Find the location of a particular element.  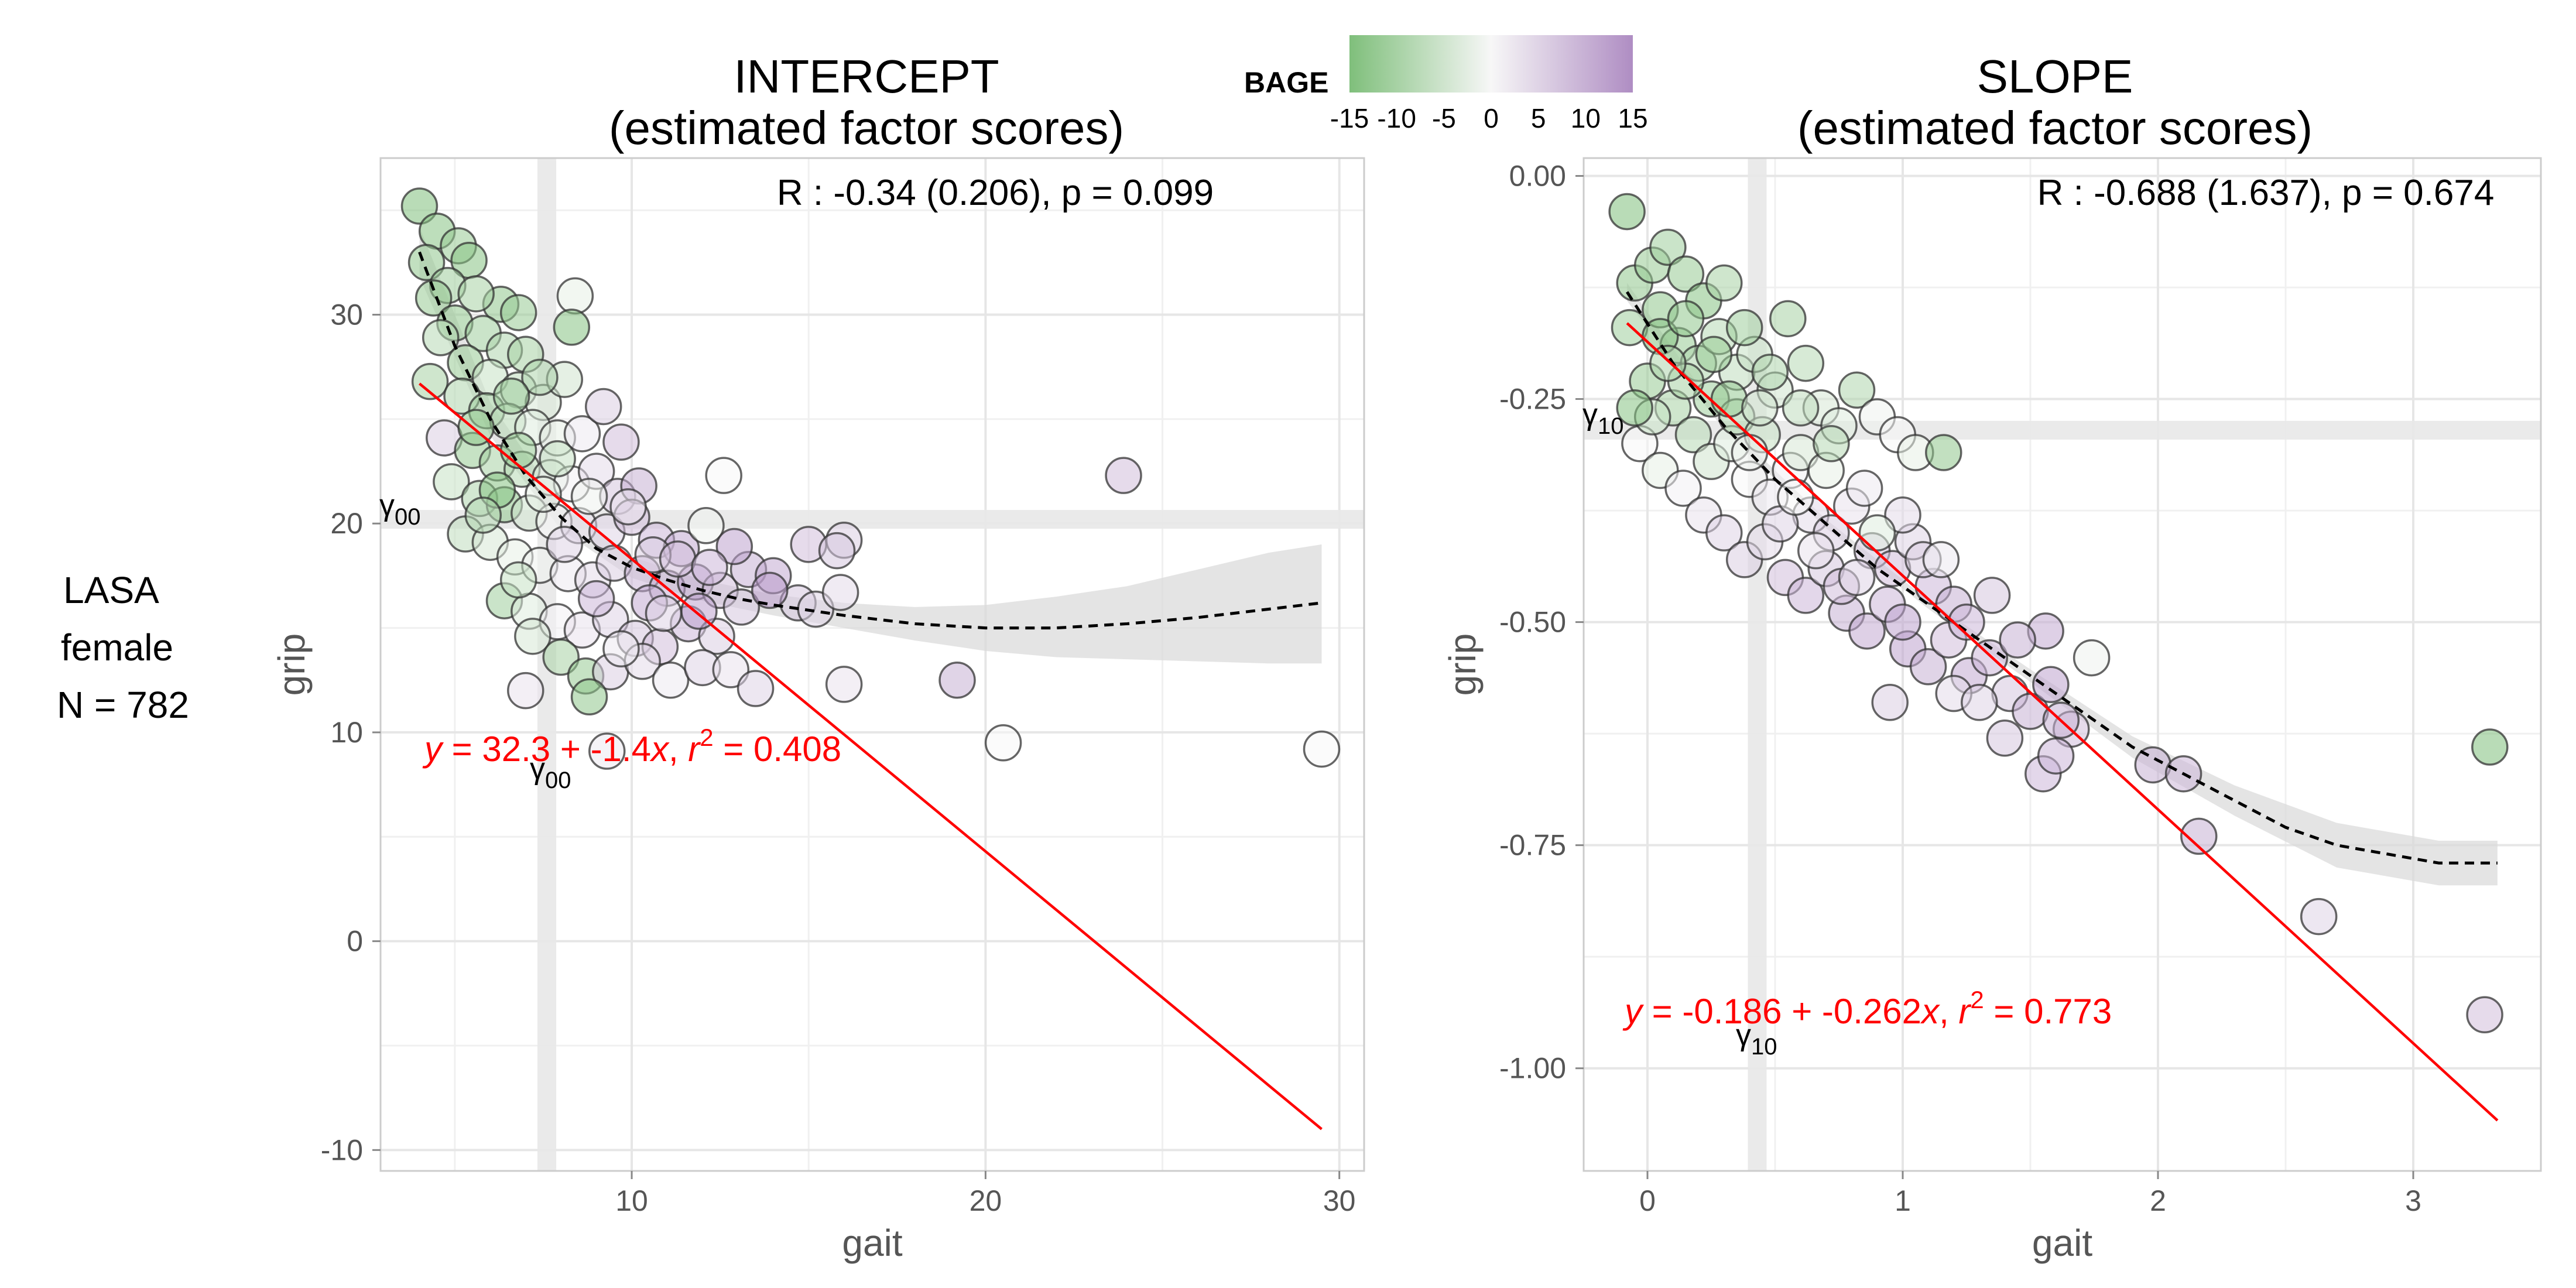

group-label: LASA female N = 782 is located at coordinates (123, 647).